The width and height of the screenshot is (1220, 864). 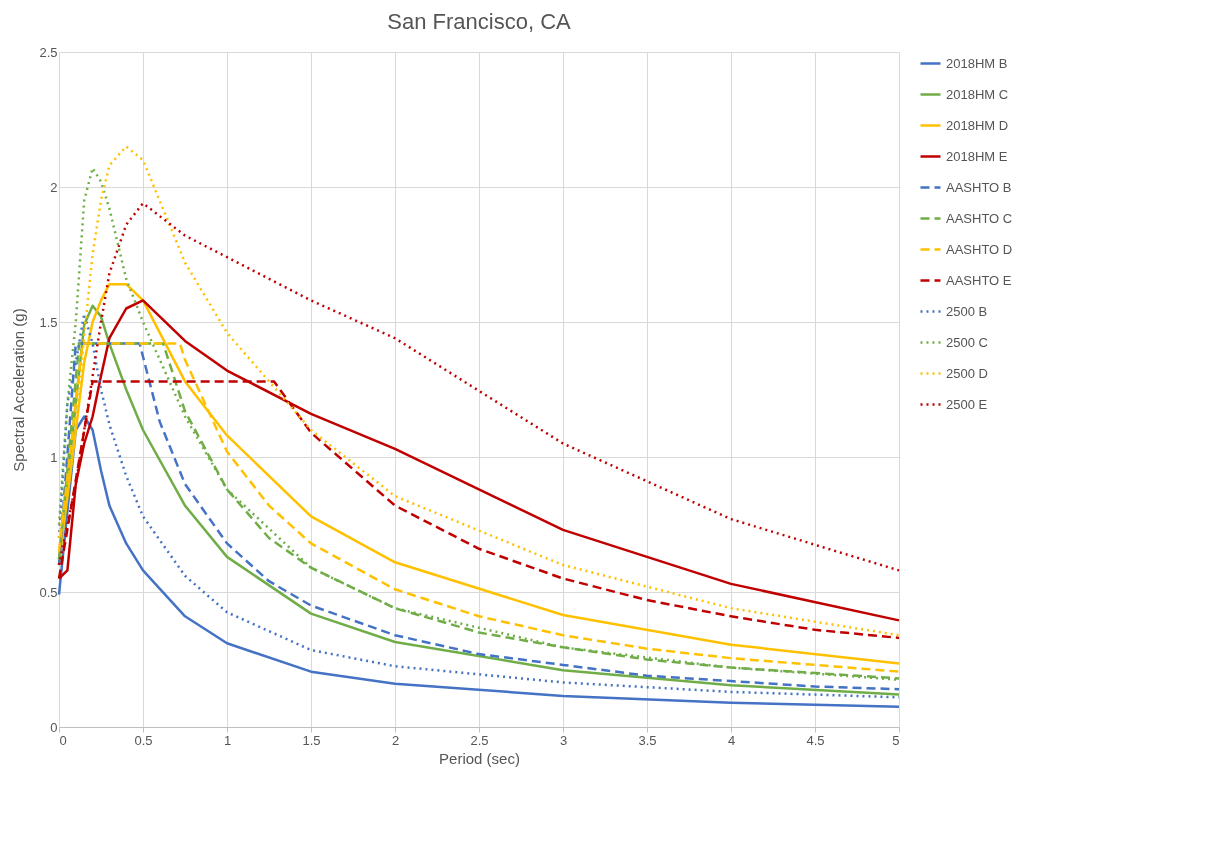 What do you see at coordinates (977, 63) in the screenshot?
I see `legend-label: 2018HM B` at bounding box center [977, 63].